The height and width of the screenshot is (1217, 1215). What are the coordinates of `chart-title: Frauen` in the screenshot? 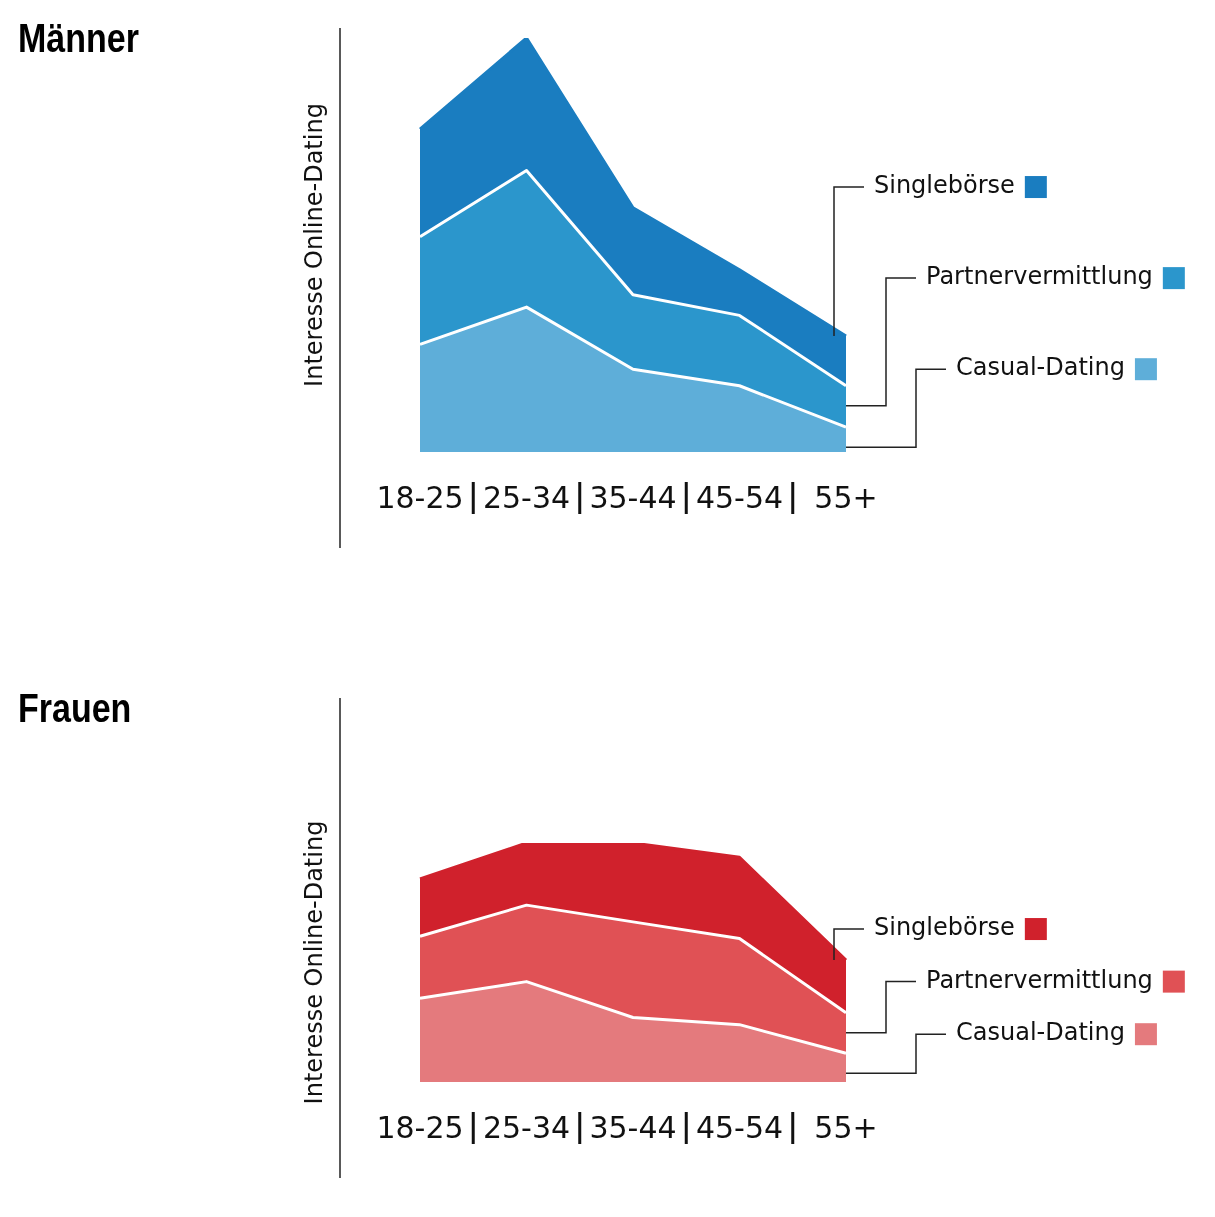 It's located at (75, 708).